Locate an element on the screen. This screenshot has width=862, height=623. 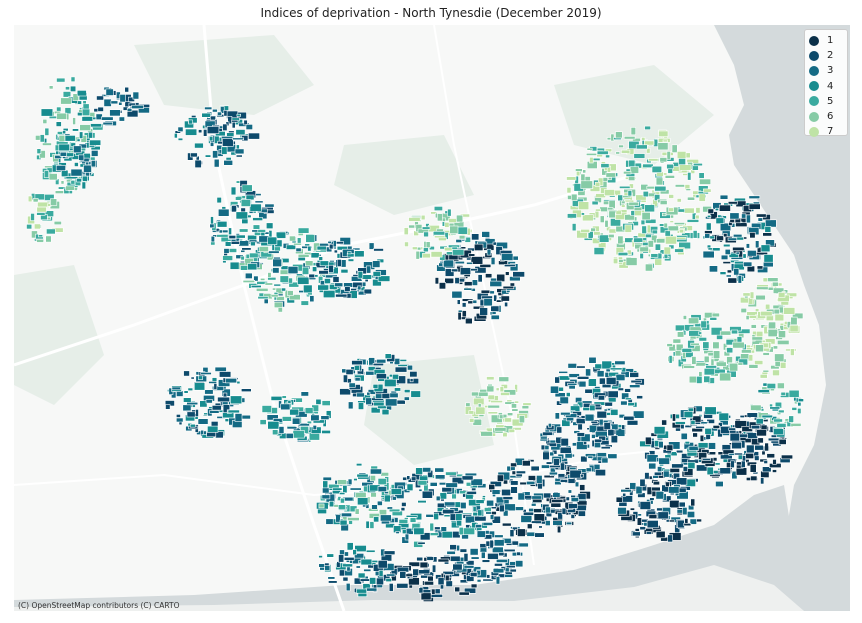
legend-label: 1 is located at coordinates (830, 41).